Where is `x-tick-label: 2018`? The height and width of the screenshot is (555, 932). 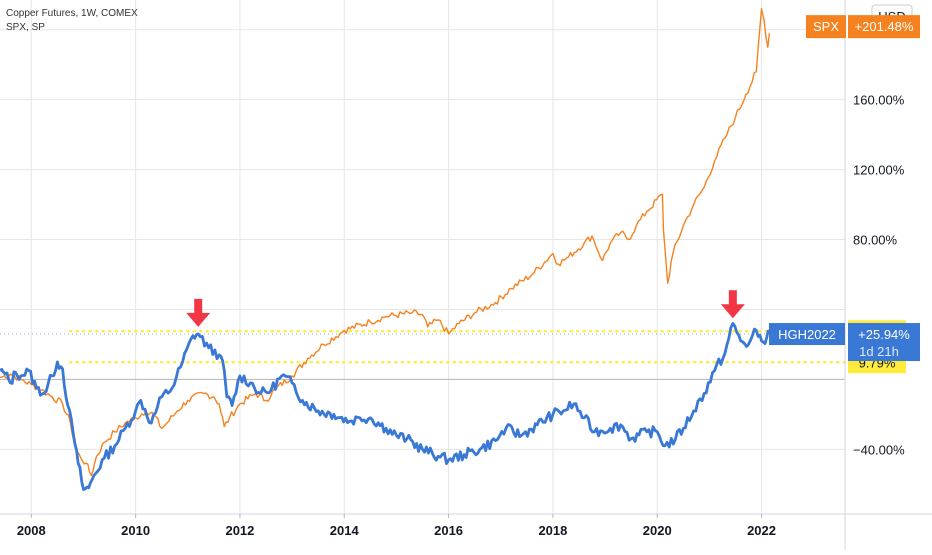 x-tick-label: 2018 is located at coordinates (552, 530).